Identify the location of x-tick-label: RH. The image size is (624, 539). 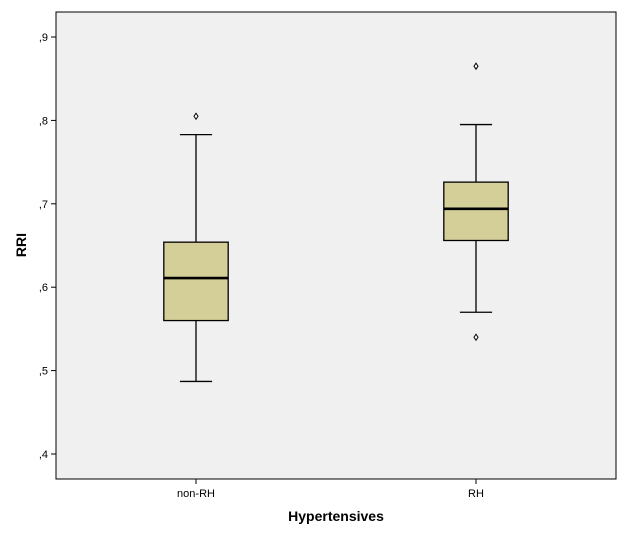
(476, 494).